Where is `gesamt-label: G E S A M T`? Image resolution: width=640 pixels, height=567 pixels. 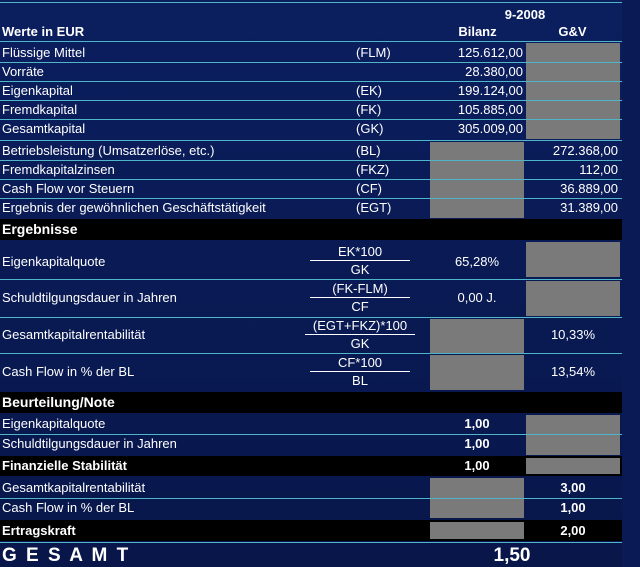
gesamt-label: G E S A M T is located at coordinates (66, 555).